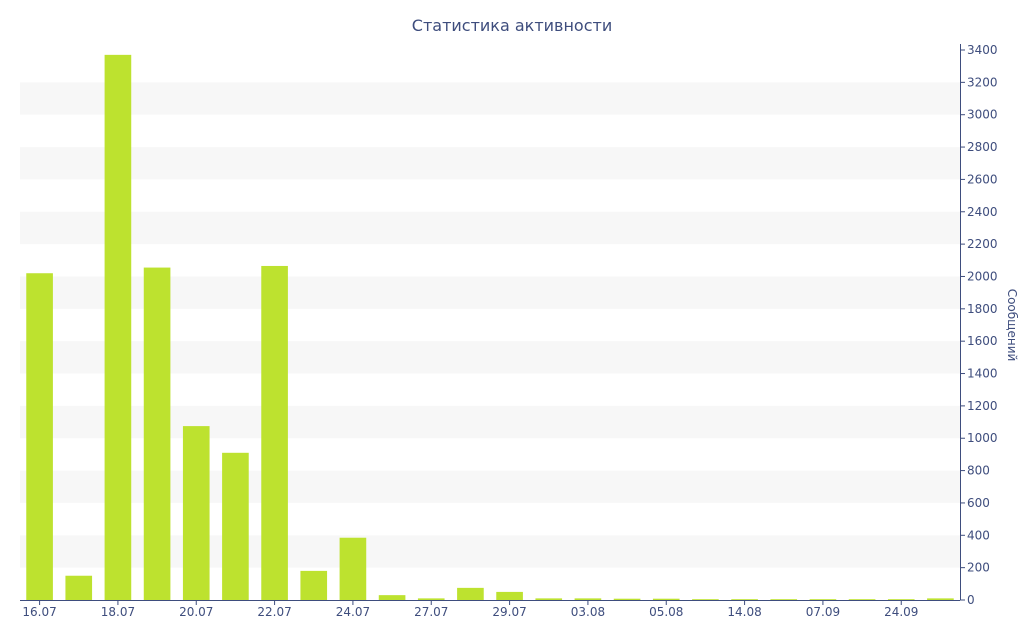 This screenshot has width=1024, height=640. Describe the element at coordinates (823, 612) in the screenshot. I see `x-tick-label: 07.09` at that location.